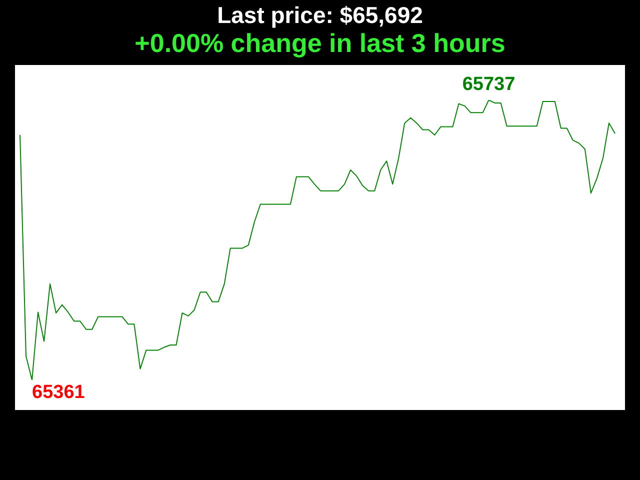  I want to click on data-label: 65361, so click(59, 392).